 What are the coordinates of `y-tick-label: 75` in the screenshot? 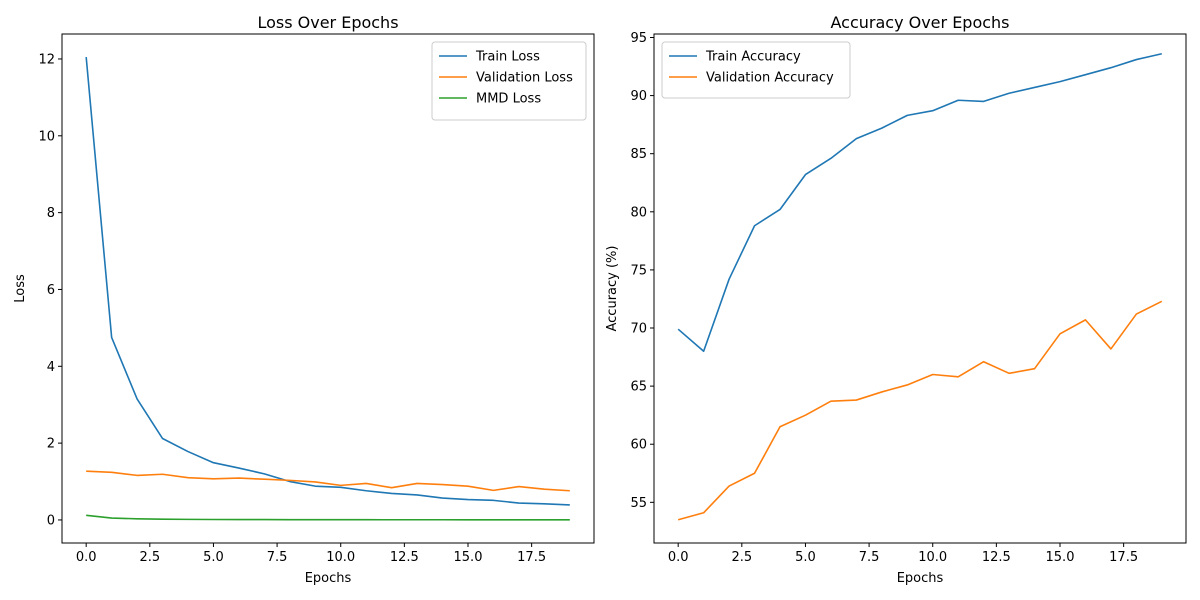 It's located at (638, 270).